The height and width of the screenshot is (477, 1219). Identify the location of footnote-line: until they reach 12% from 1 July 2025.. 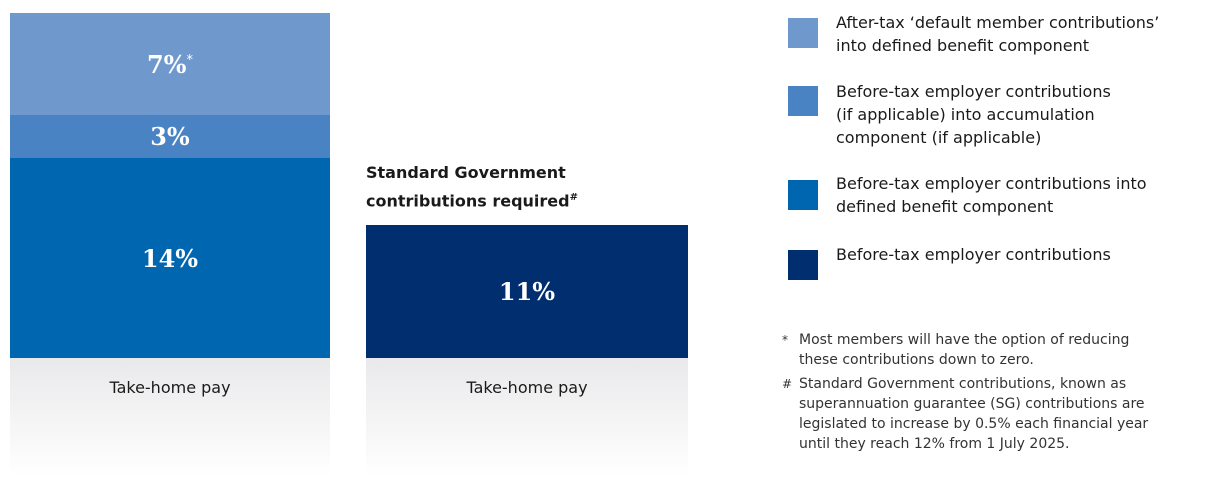
(934, 444).